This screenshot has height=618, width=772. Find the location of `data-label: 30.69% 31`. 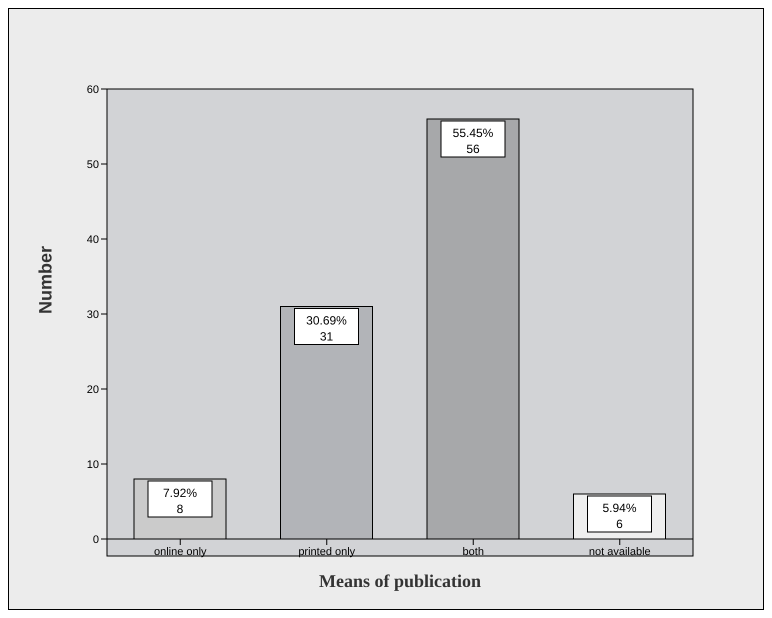

data-label: 30.69% 31 is located at coordinates (327, 329).